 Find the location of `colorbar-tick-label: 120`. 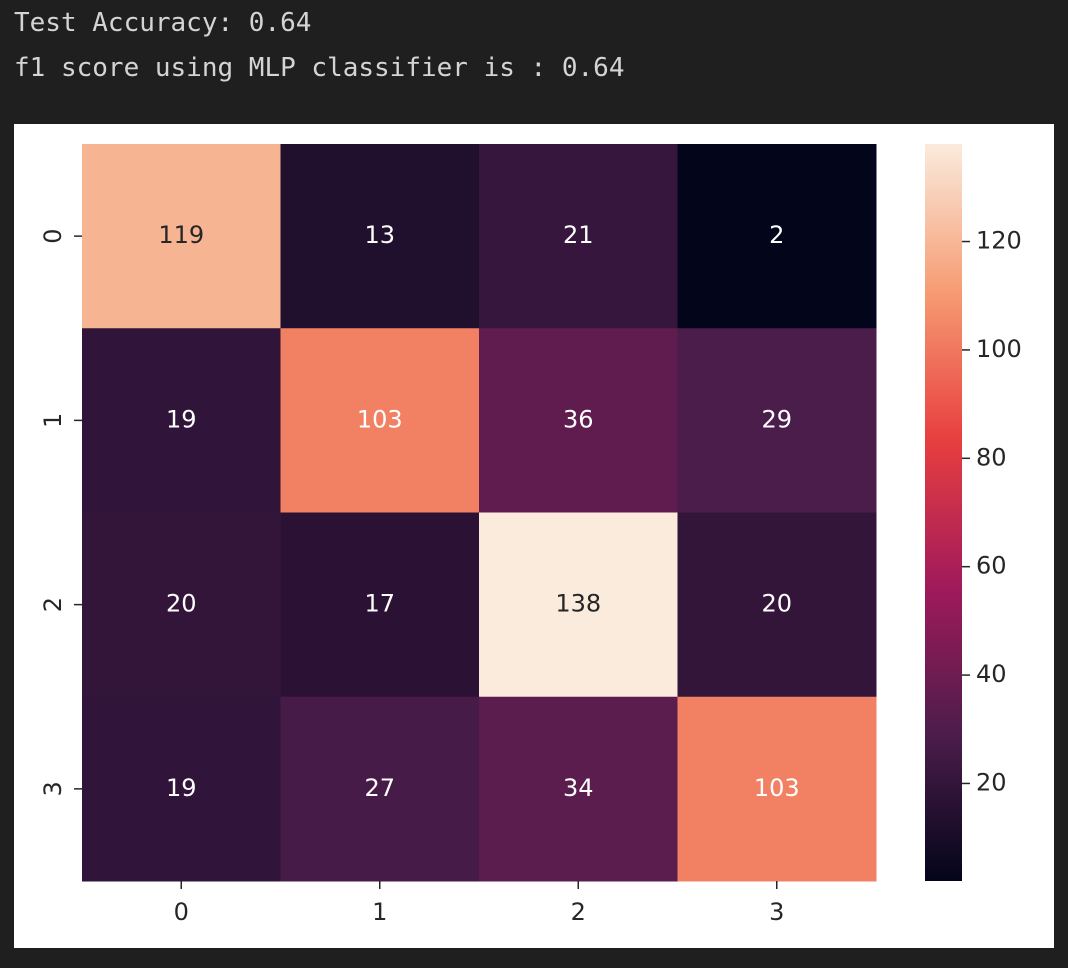

colorbar-tick-label: 120 is located at coordinates (999, 241).